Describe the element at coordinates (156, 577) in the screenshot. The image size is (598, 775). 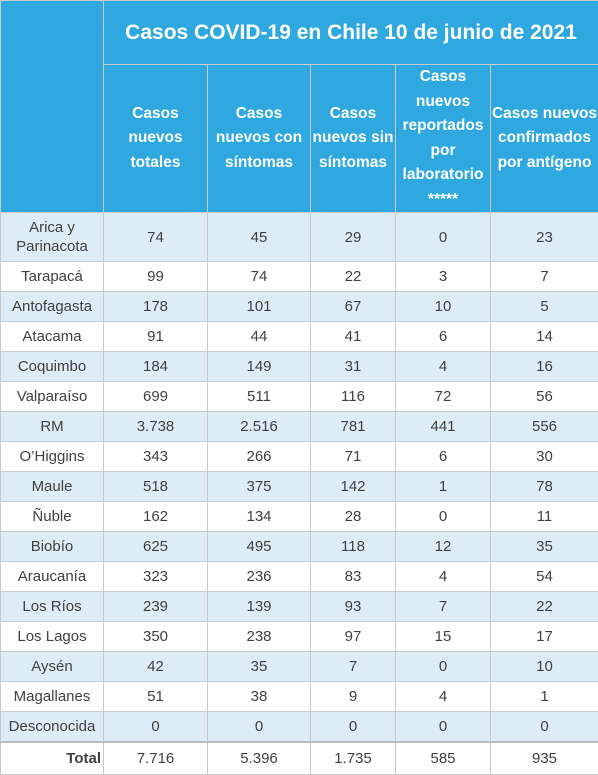
I see `value-cell: 323` at that location.